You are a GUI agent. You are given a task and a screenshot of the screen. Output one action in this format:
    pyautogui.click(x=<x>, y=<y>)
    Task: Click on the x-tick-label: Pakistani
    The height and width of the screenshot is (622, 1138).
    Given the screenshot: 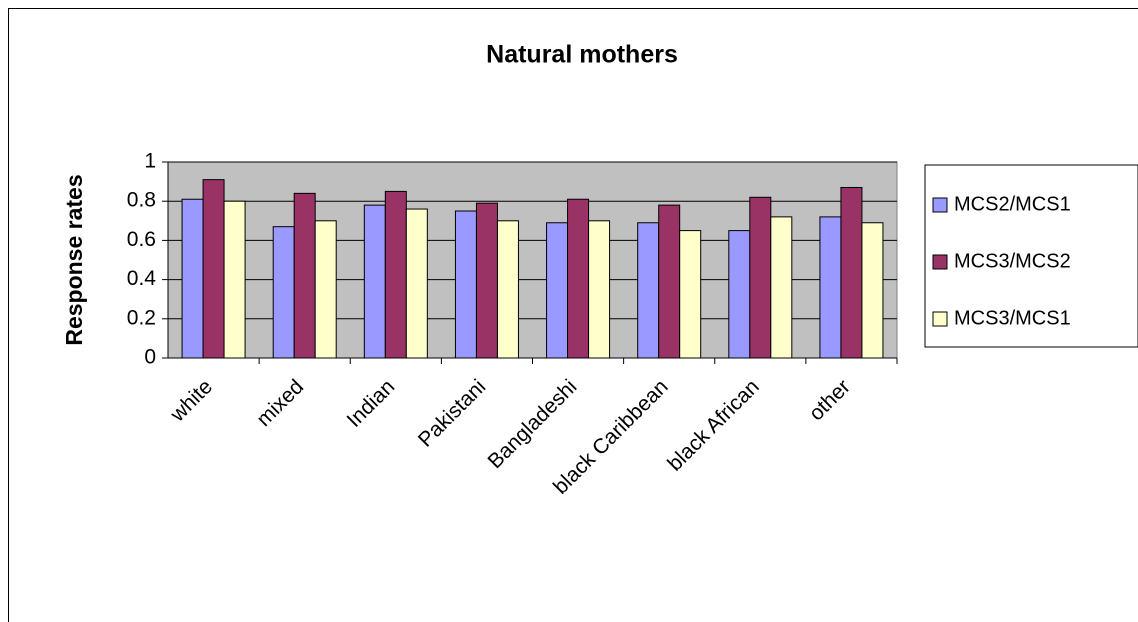 What is the action you would take?
    pyautogui.click(x=452, y=413)
    